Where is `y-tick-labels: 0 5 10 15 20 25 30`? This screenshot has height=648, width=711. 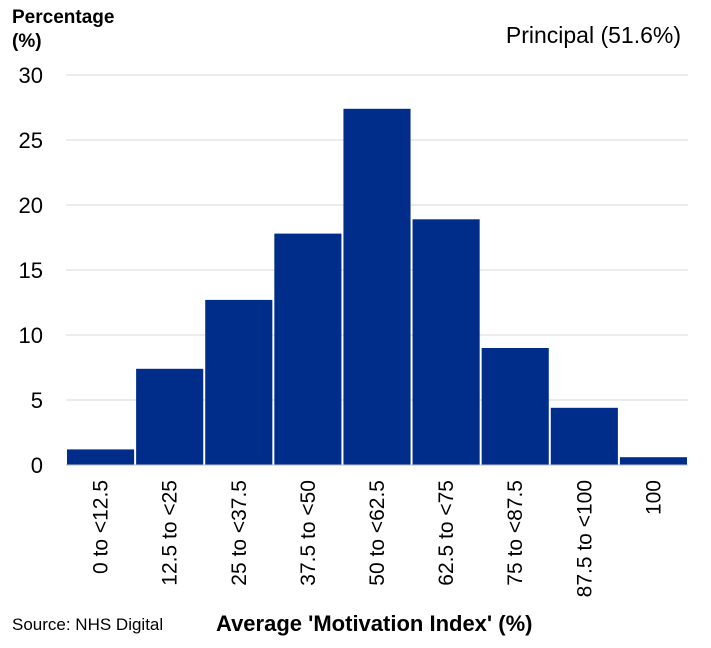 y-tick-labels: 0 5 10 15 20 25 30 is located at coordinates (31, 270).